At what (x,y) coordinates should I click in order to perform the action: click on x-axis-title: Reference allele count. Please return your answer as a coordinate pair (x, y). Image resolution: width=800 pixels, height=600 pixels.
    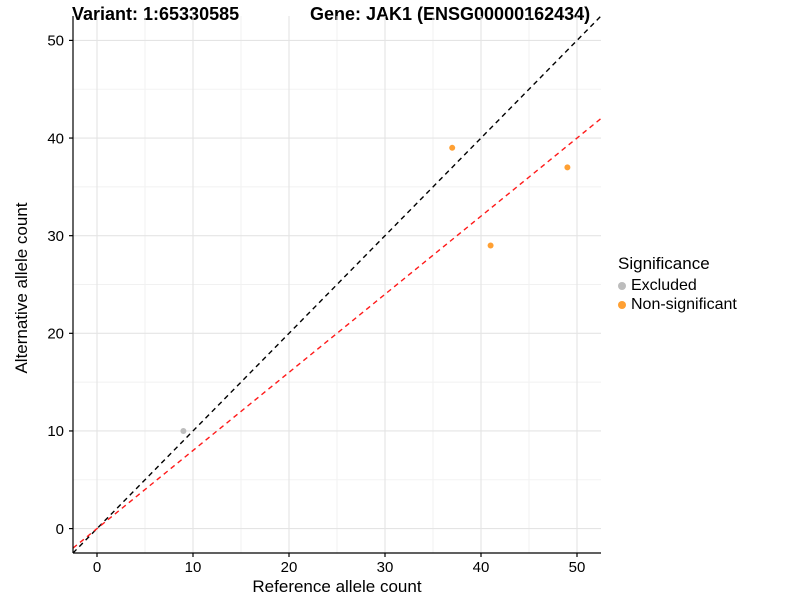
    Looking at the image, I should click on (337, 586).